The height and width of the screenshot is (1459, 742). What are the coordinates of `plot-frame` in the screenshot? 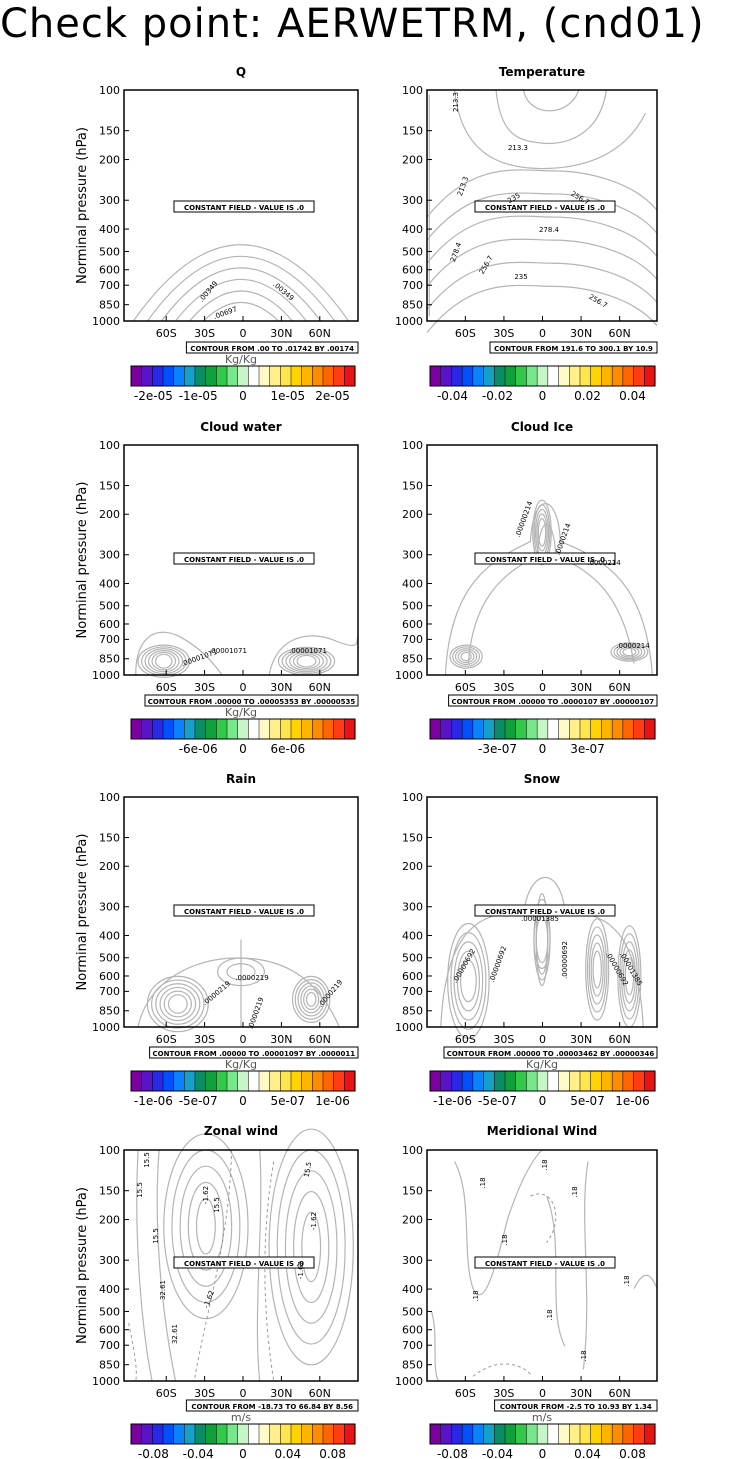 It's located at (241, 205).